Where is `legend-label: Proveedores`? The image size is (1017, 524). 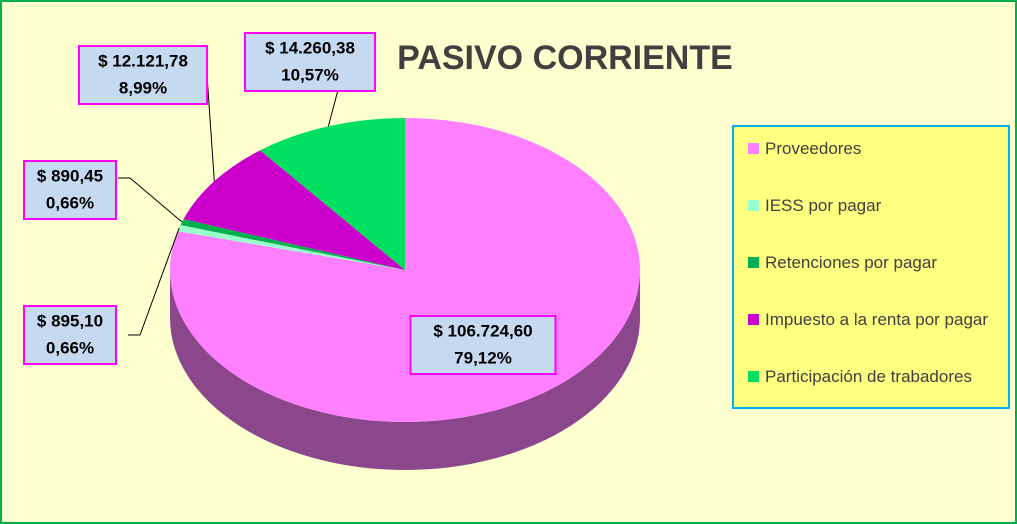
legend-label: Proveedores is located at coordinates (813, 148).